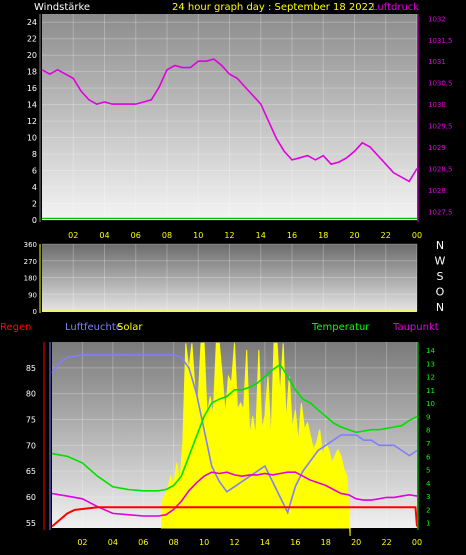 This screenshot has width=466, height=555. I want to click on panel-1-x-tick-label: 18, so click(323, 235).